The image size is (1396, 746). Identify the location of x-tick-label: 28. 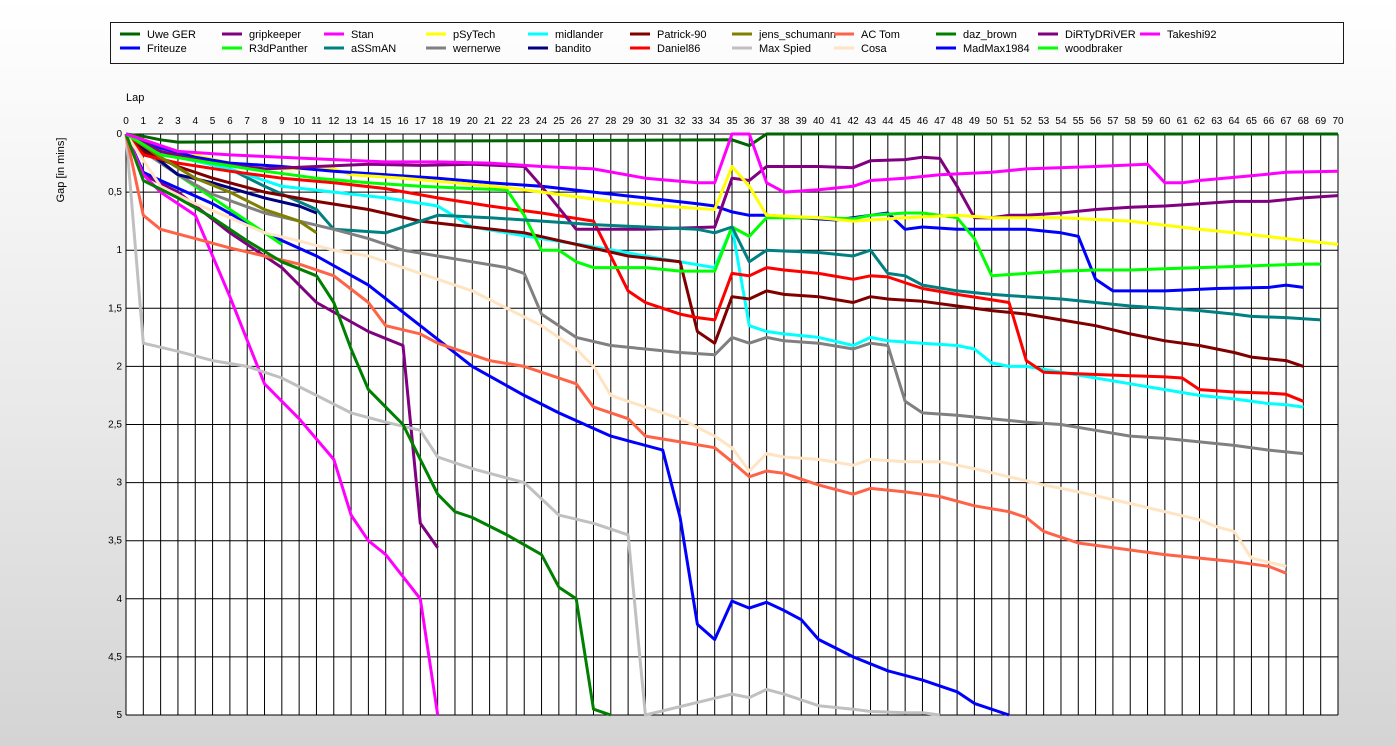
(611, 121).